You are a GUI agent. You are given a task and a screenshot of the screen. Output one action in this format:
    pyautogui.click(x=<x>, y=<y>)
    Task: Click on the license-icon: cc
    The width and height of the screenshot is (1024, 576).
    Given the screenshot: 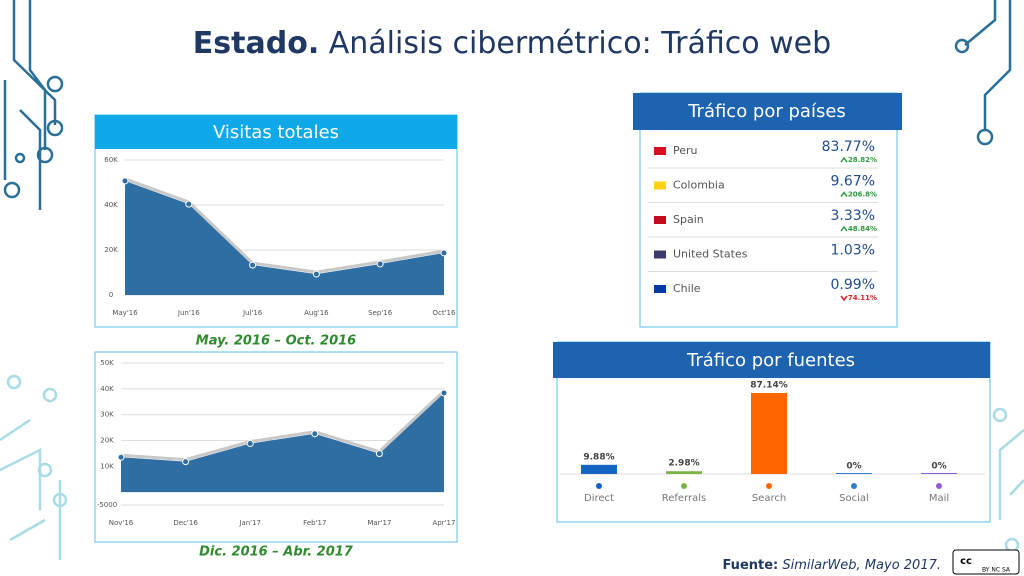 What is the action you would take?
    pyautogui.click(x=966, y=561)
    